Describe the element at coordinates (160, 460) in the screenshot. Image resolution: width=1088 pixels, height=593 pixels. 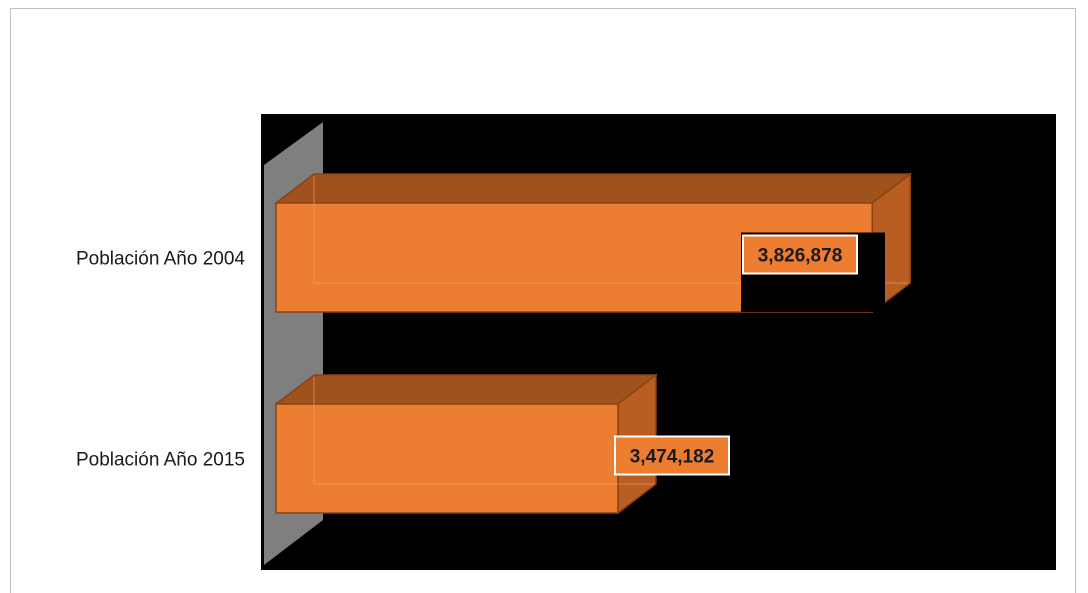
I see `category-label-1: Población Año 2015` at that location.